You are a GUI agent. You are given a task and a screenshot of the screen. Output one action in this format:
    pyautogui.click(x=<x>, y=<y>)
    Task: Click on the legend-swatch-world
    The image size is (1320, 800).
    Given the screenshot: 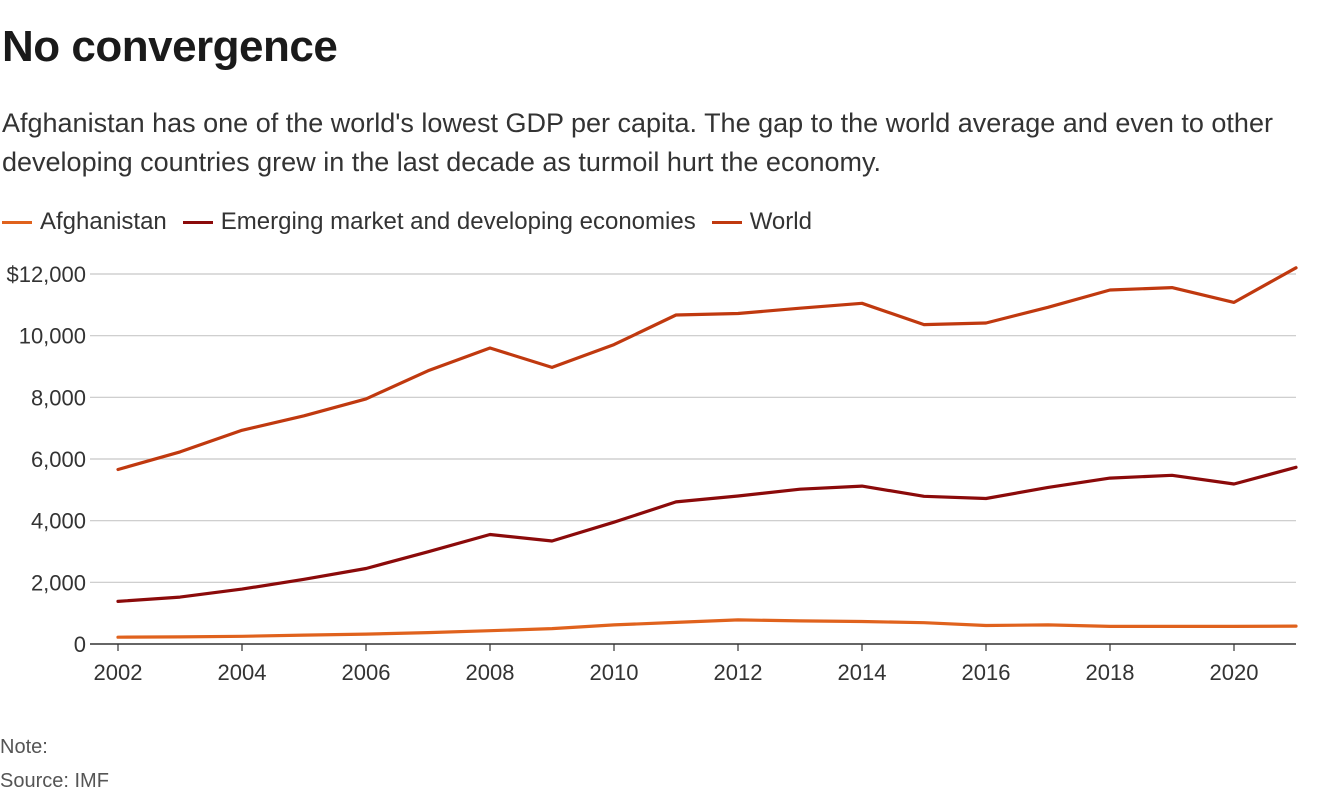 What is the action you would take?
    pyautogui.click(x=726, y=222)
    